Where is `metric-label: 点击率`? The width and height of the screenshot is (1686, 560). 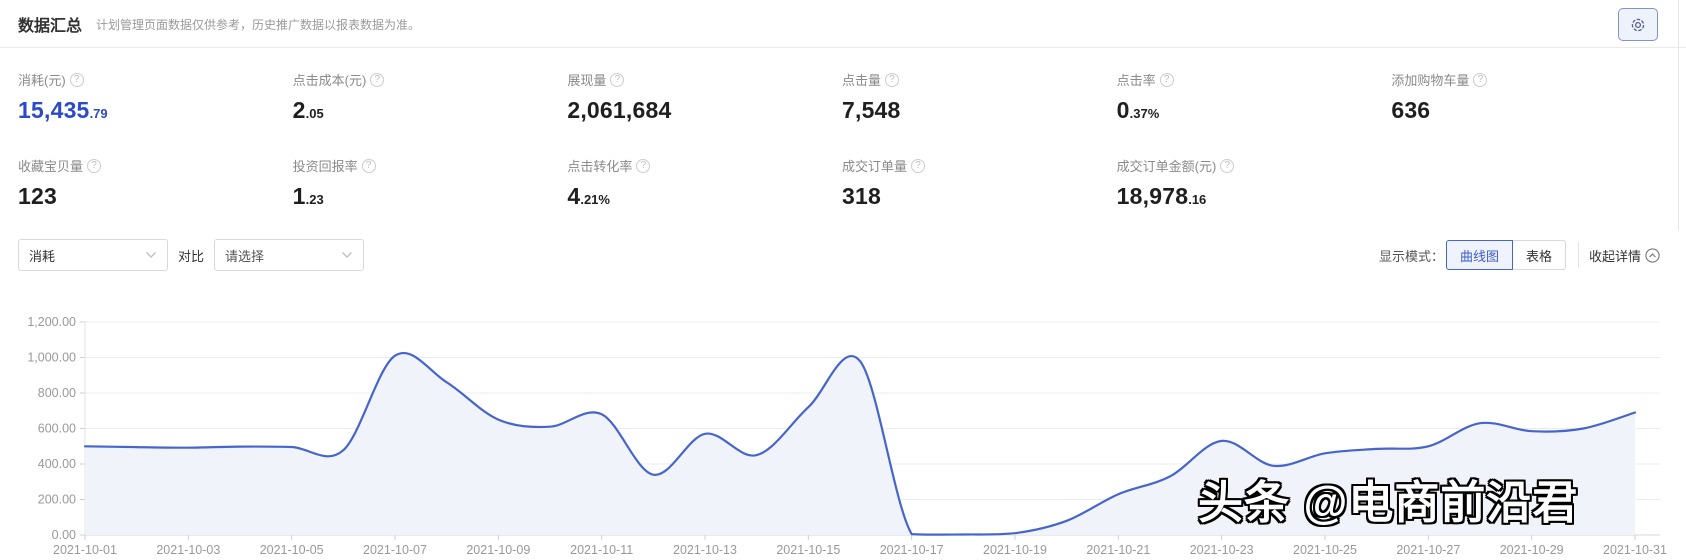 metric-label: 点击率 is located at coordinates (1136, 80).